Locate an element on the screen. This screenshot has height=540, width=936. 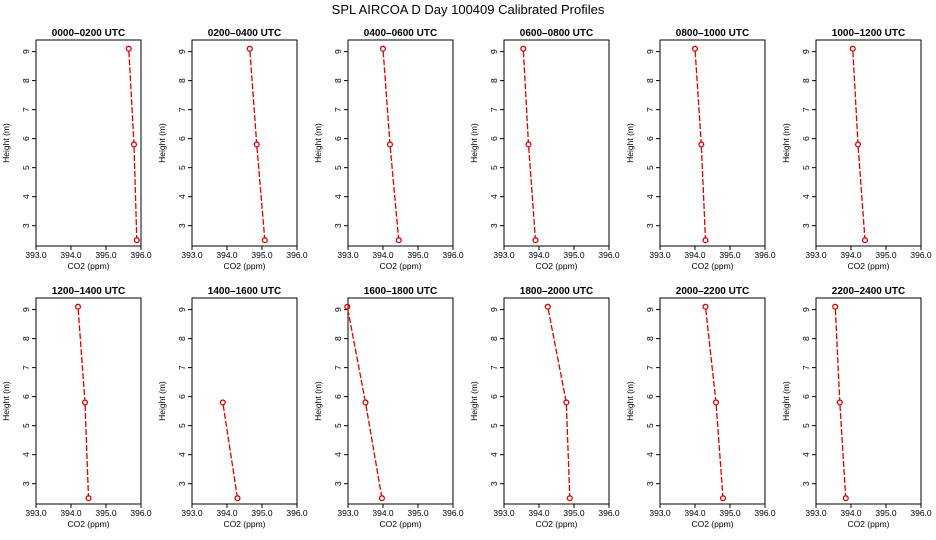
panel-title: 0800–1000 UTC is located at coordinates (712, 33).